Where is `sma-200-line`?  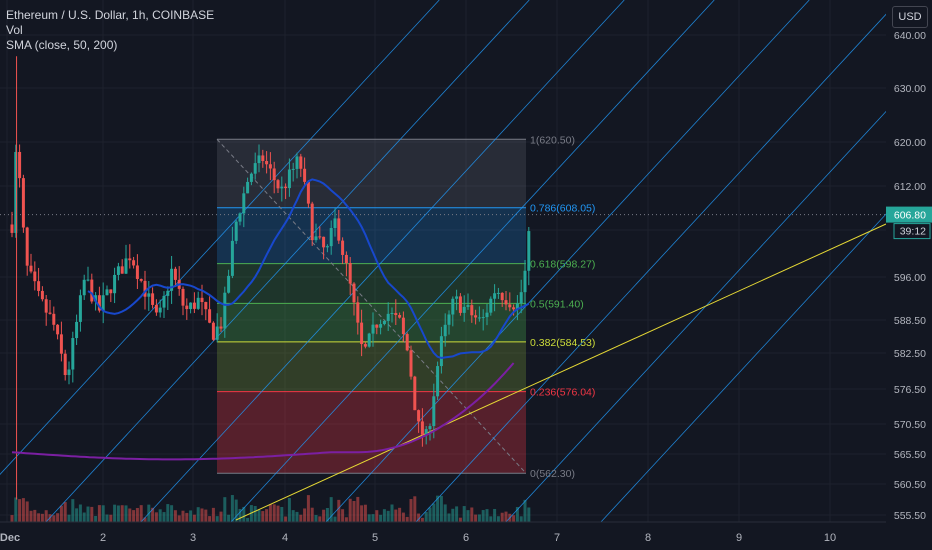
sma-200-line is located at coordinates (263, 411).